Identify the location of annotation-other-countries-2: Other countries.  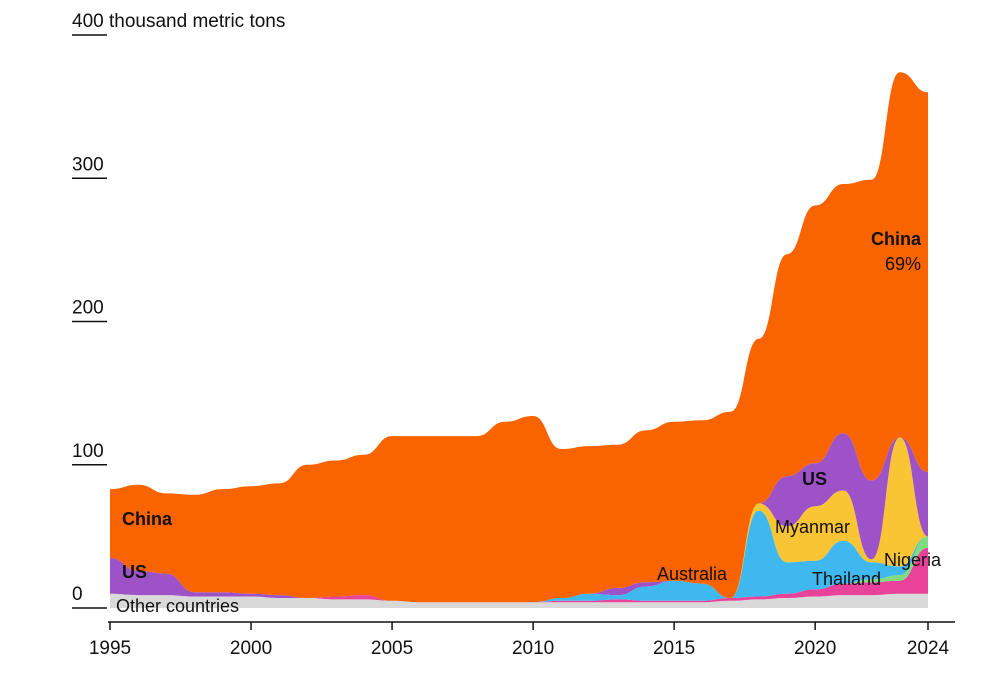
(177, 606).